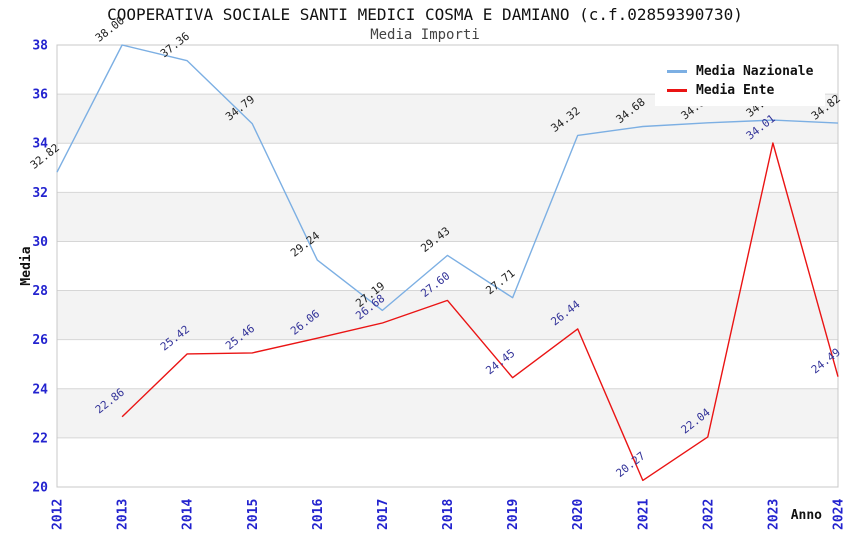 This screenshot has width=850, height=550. I want to click on y-tick-label: 26, so click(40, 340).